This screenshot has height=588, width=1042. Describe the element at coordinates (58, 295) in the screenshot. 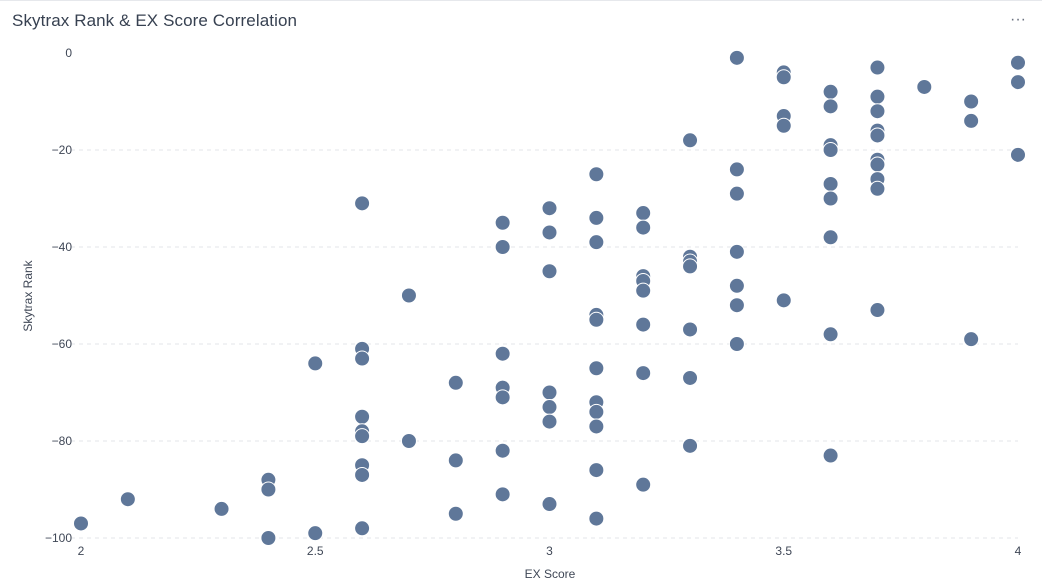

I see `y-axis-ticks: 0 −20 −40 −60 −80 −100` at that location.